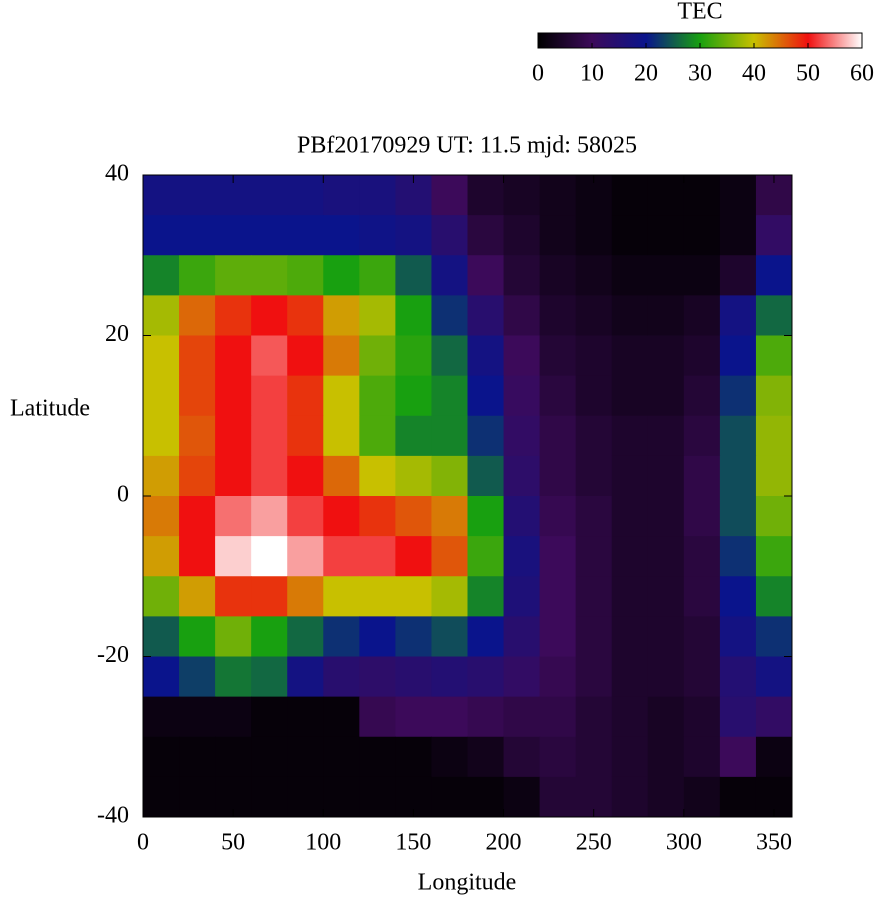  What do you see at coordinates (754, 74) in the screenshot?
I see `colorbar-tick-label: 40` at bounding box center [754, 74].